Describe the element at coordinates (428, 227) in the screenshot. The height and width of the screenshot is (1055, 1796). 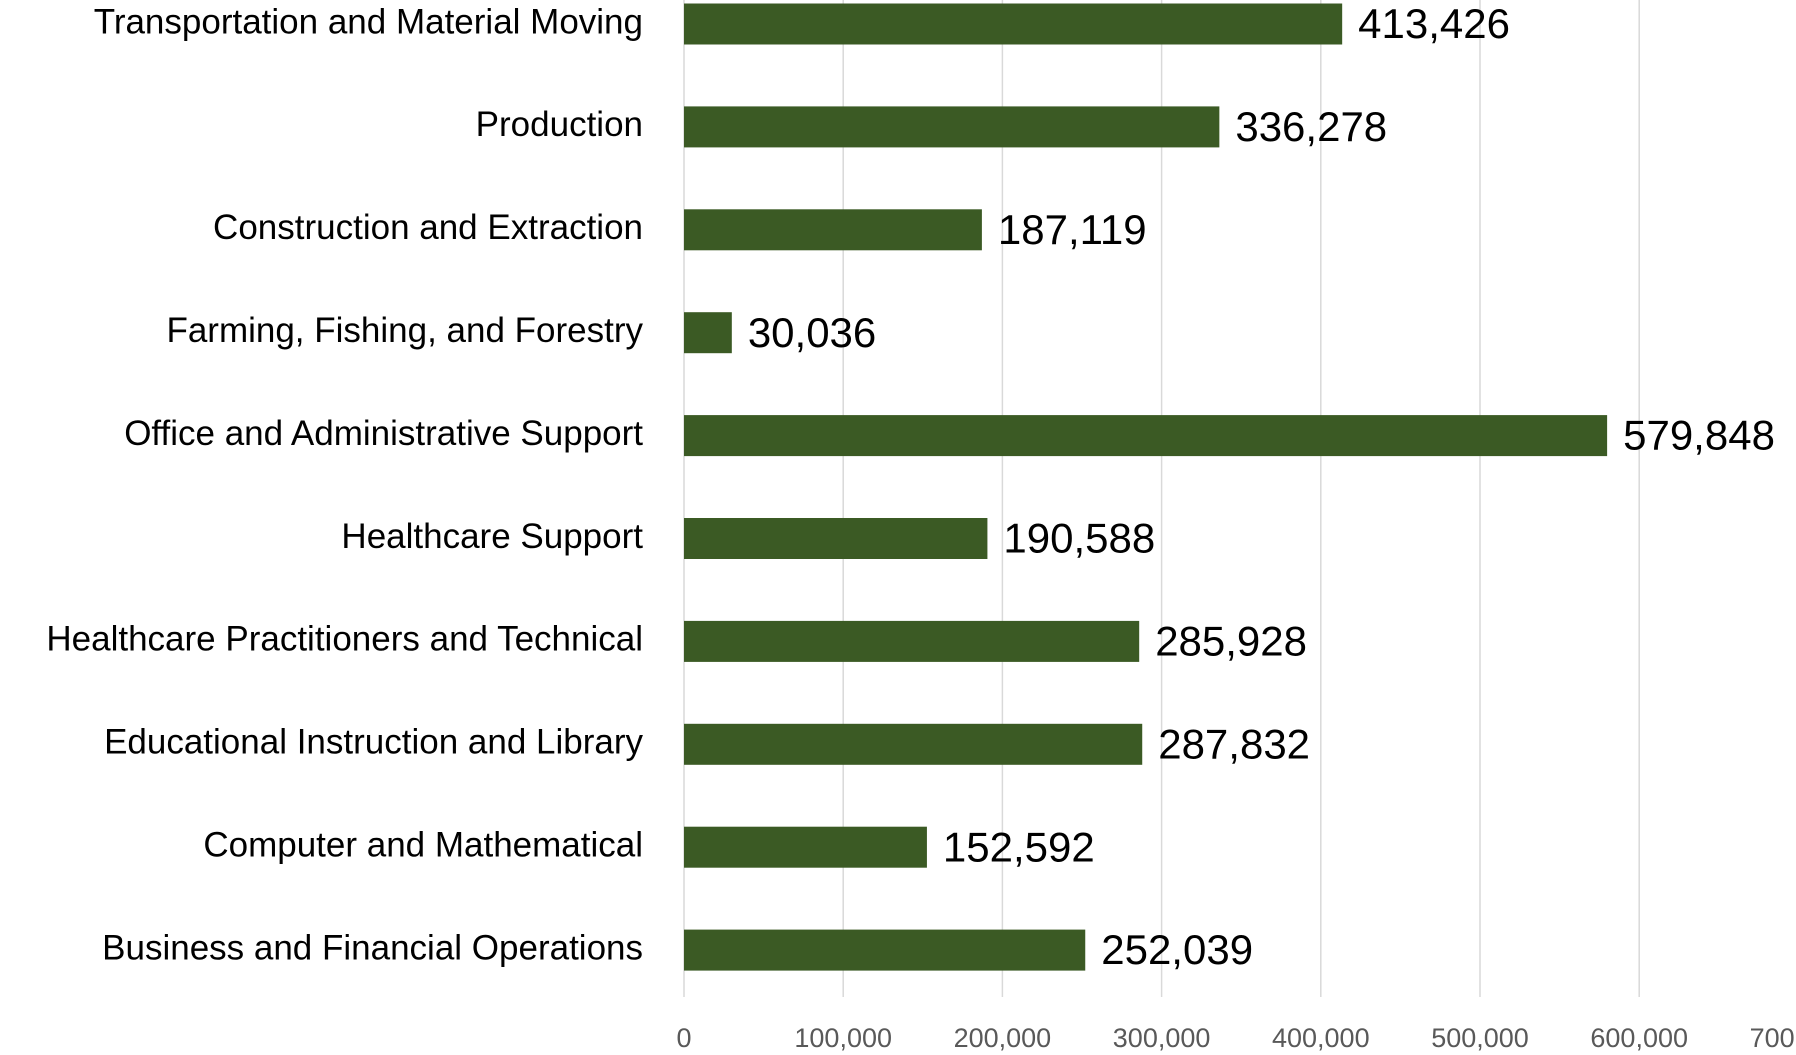
I see `y-tick-label: Construction and Extraction` at that location.